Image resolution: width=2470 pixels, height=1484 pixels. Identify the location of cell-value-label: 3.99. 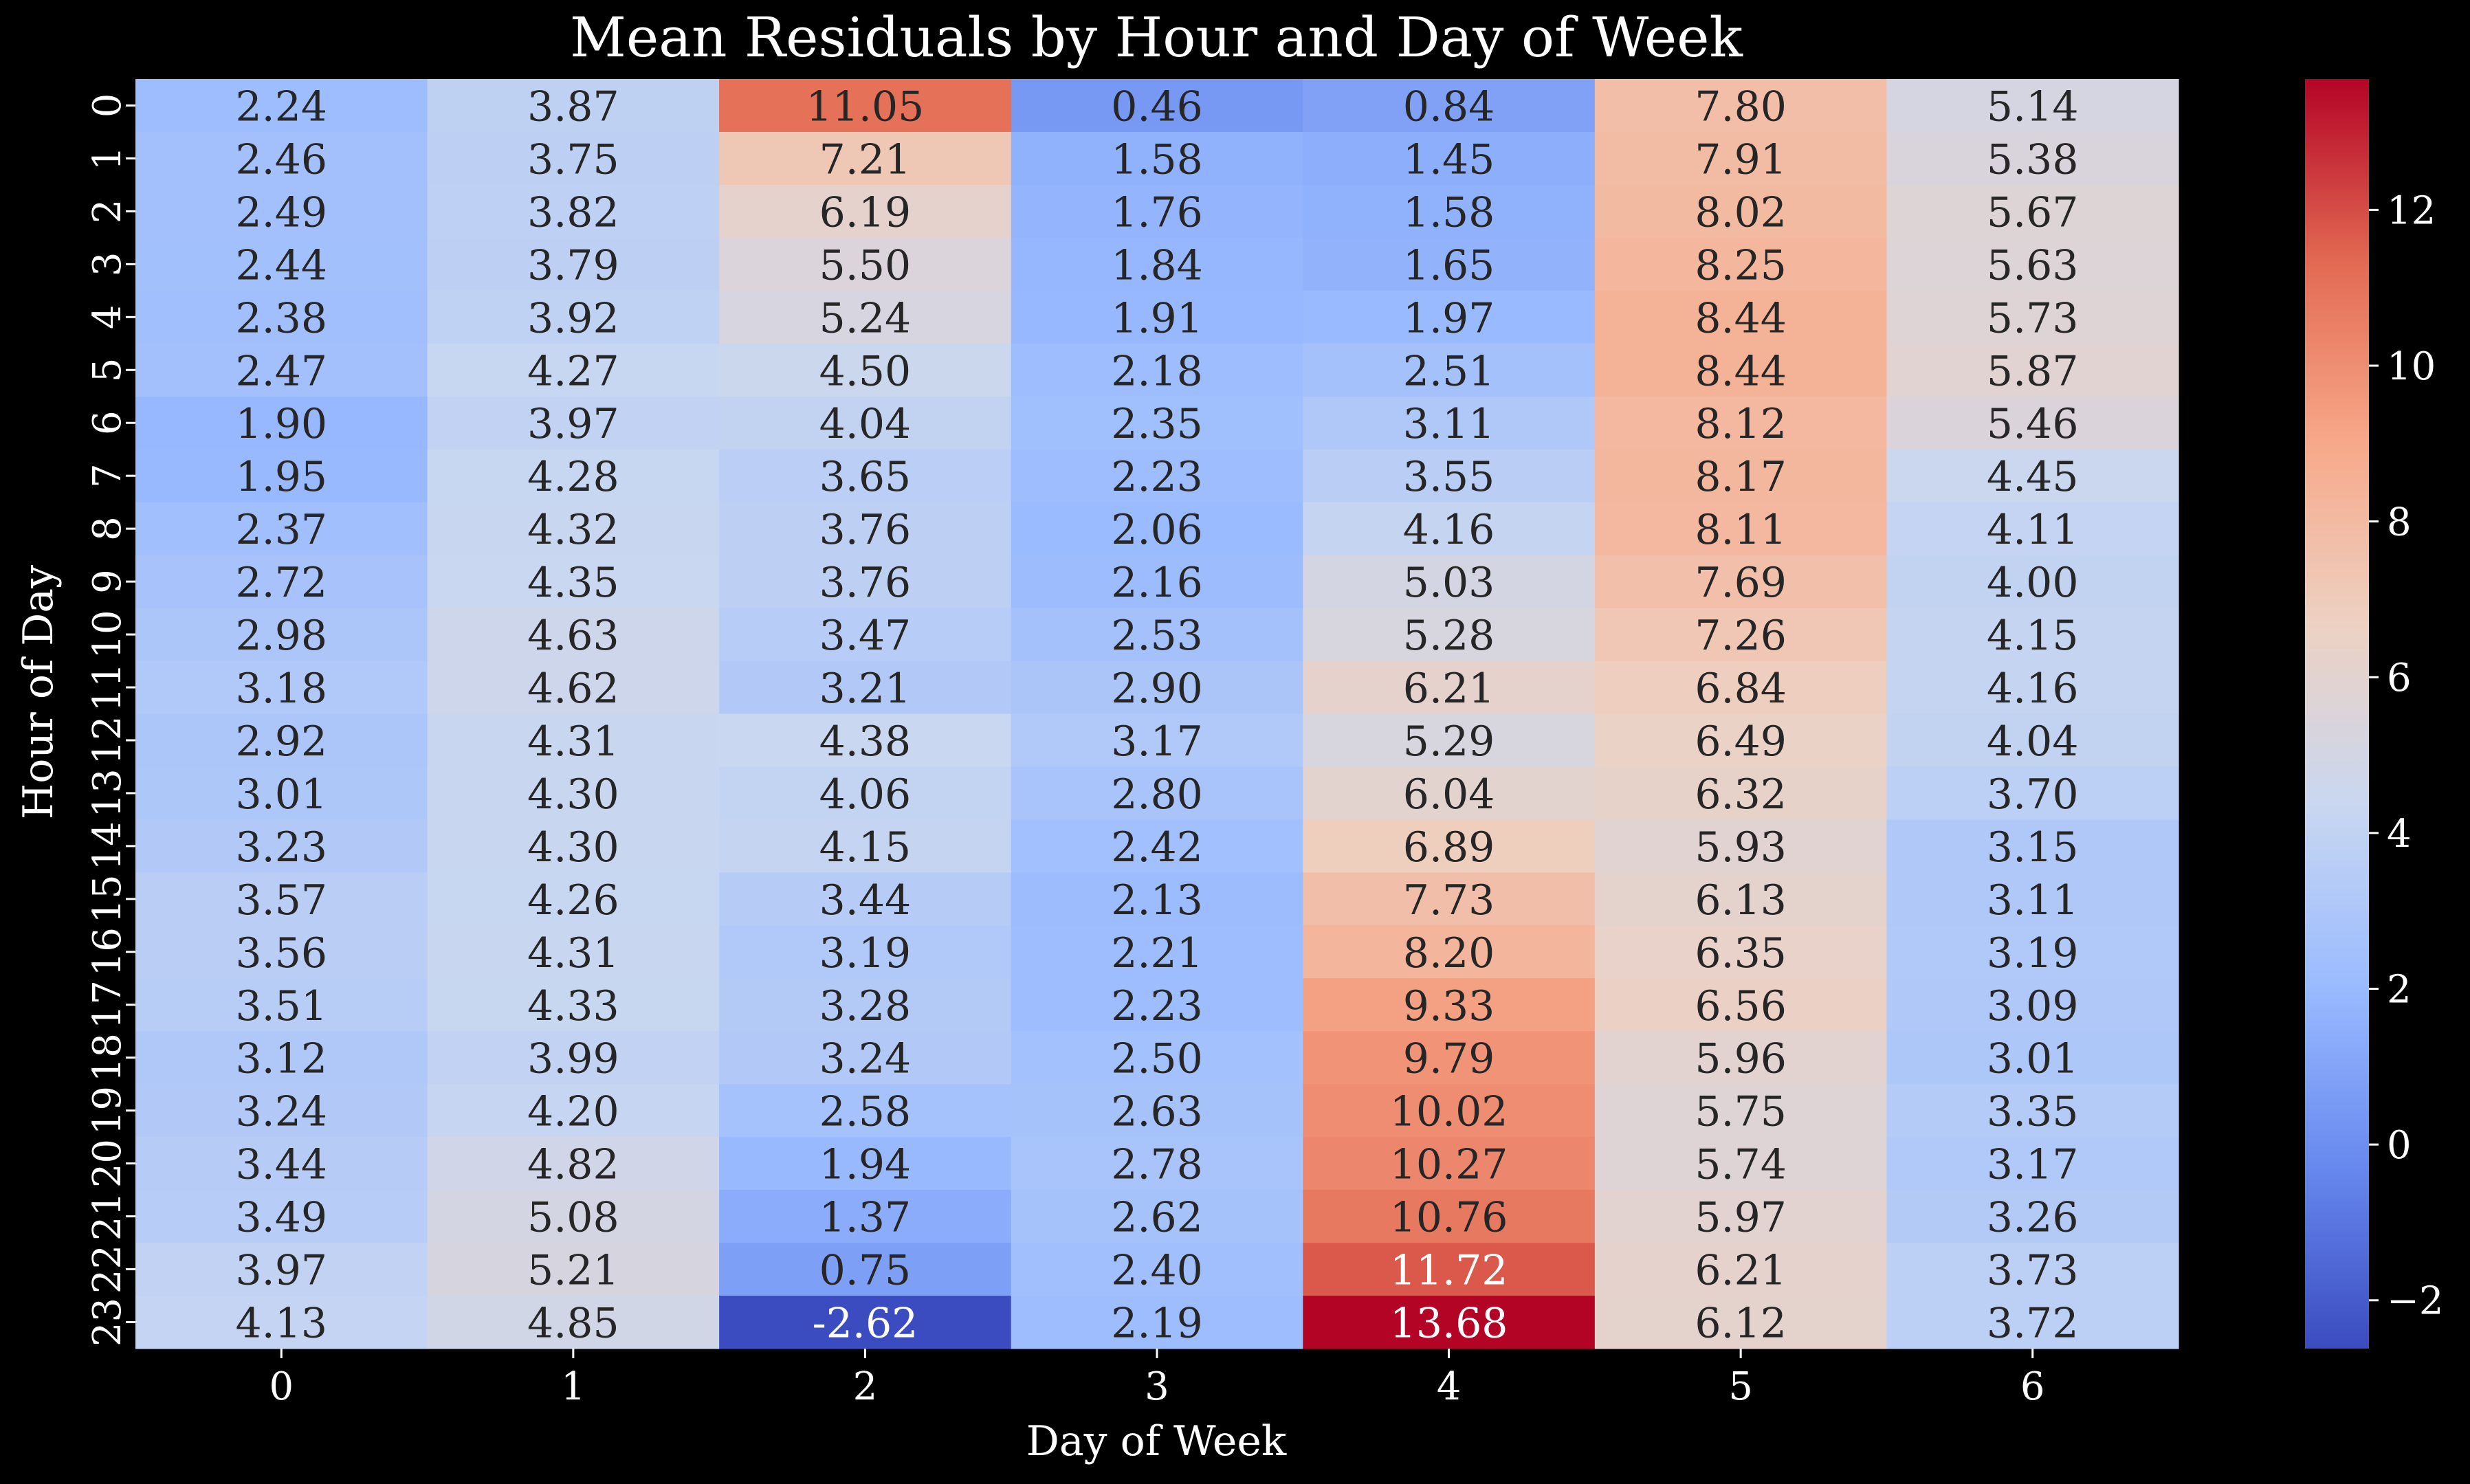
(573, 1059).